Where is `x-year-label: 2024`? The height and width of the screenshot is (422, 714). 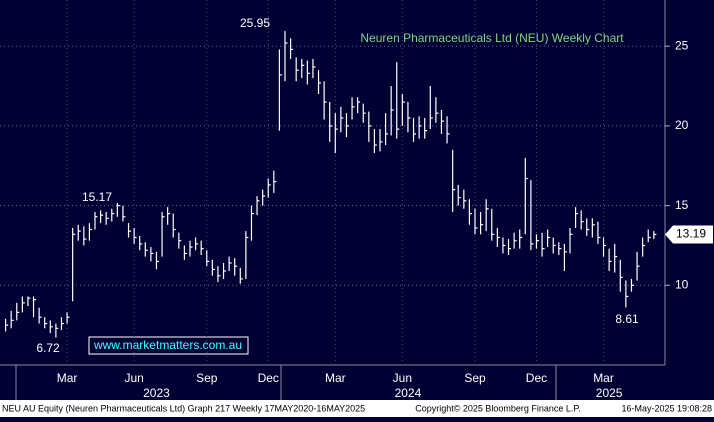 x-year-label: 2024 is located at coordinates (408, 393).